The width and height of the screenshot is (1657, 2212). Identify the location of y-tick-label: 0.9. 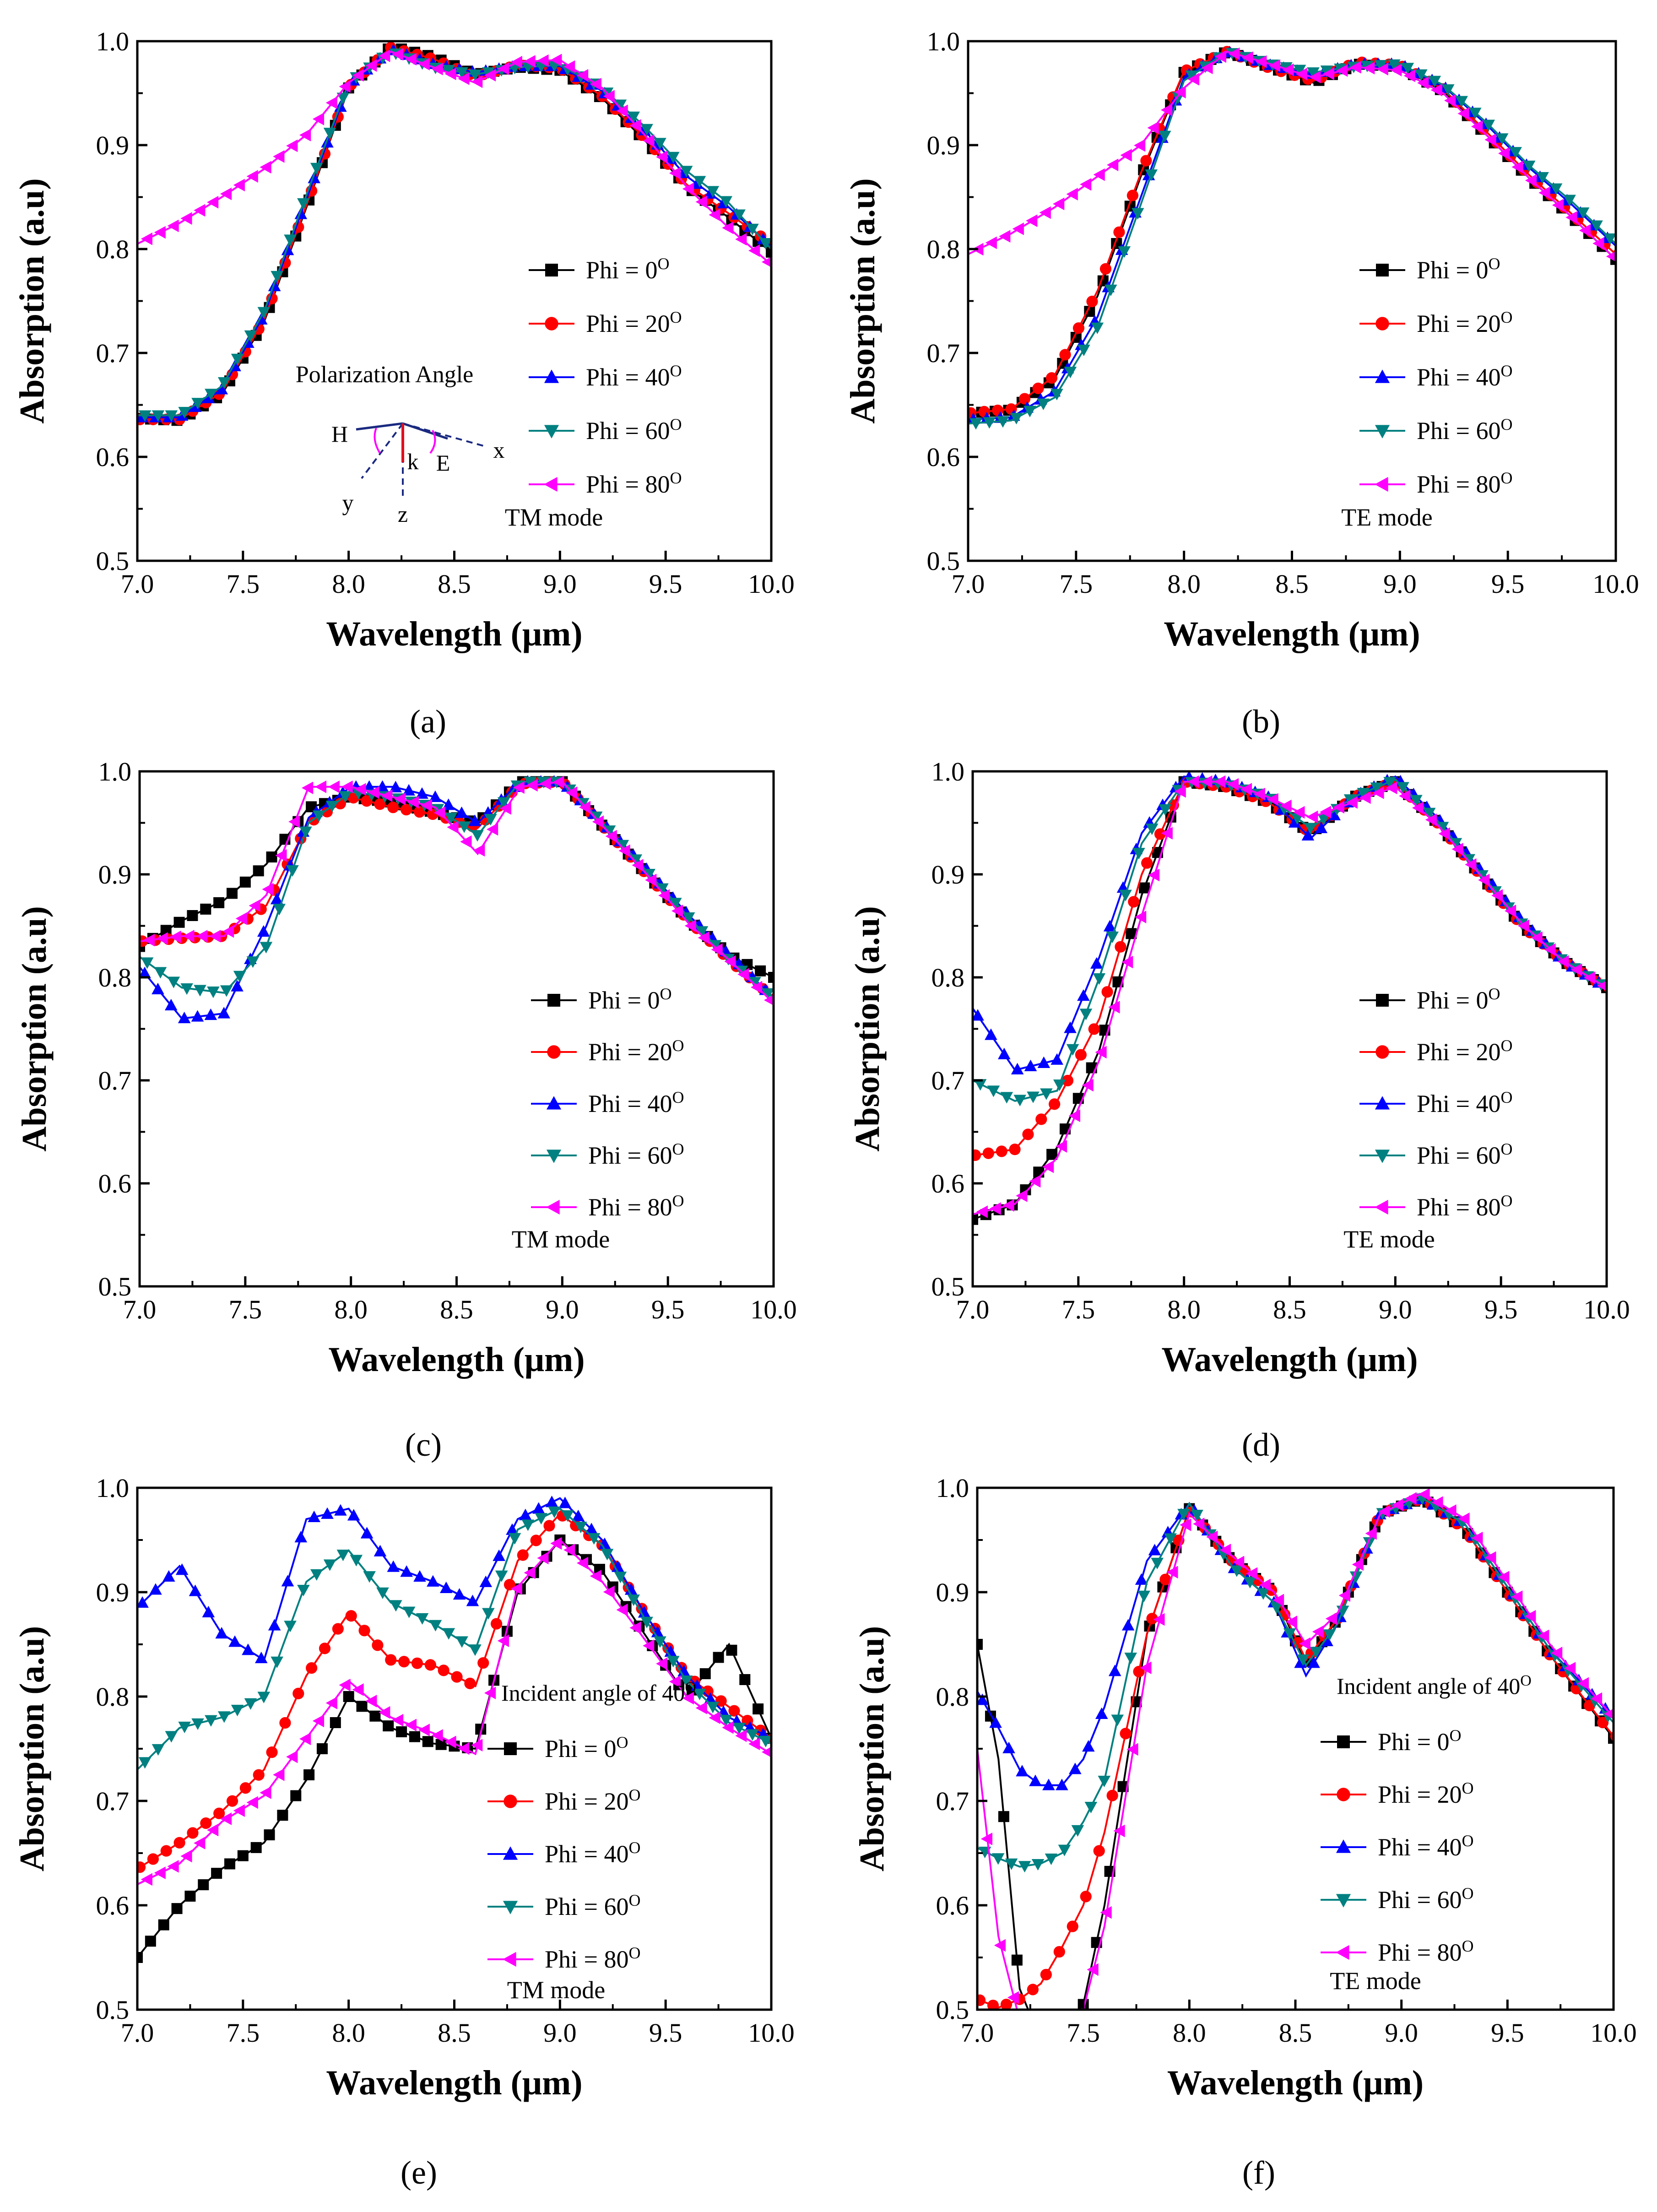
(113, 145).